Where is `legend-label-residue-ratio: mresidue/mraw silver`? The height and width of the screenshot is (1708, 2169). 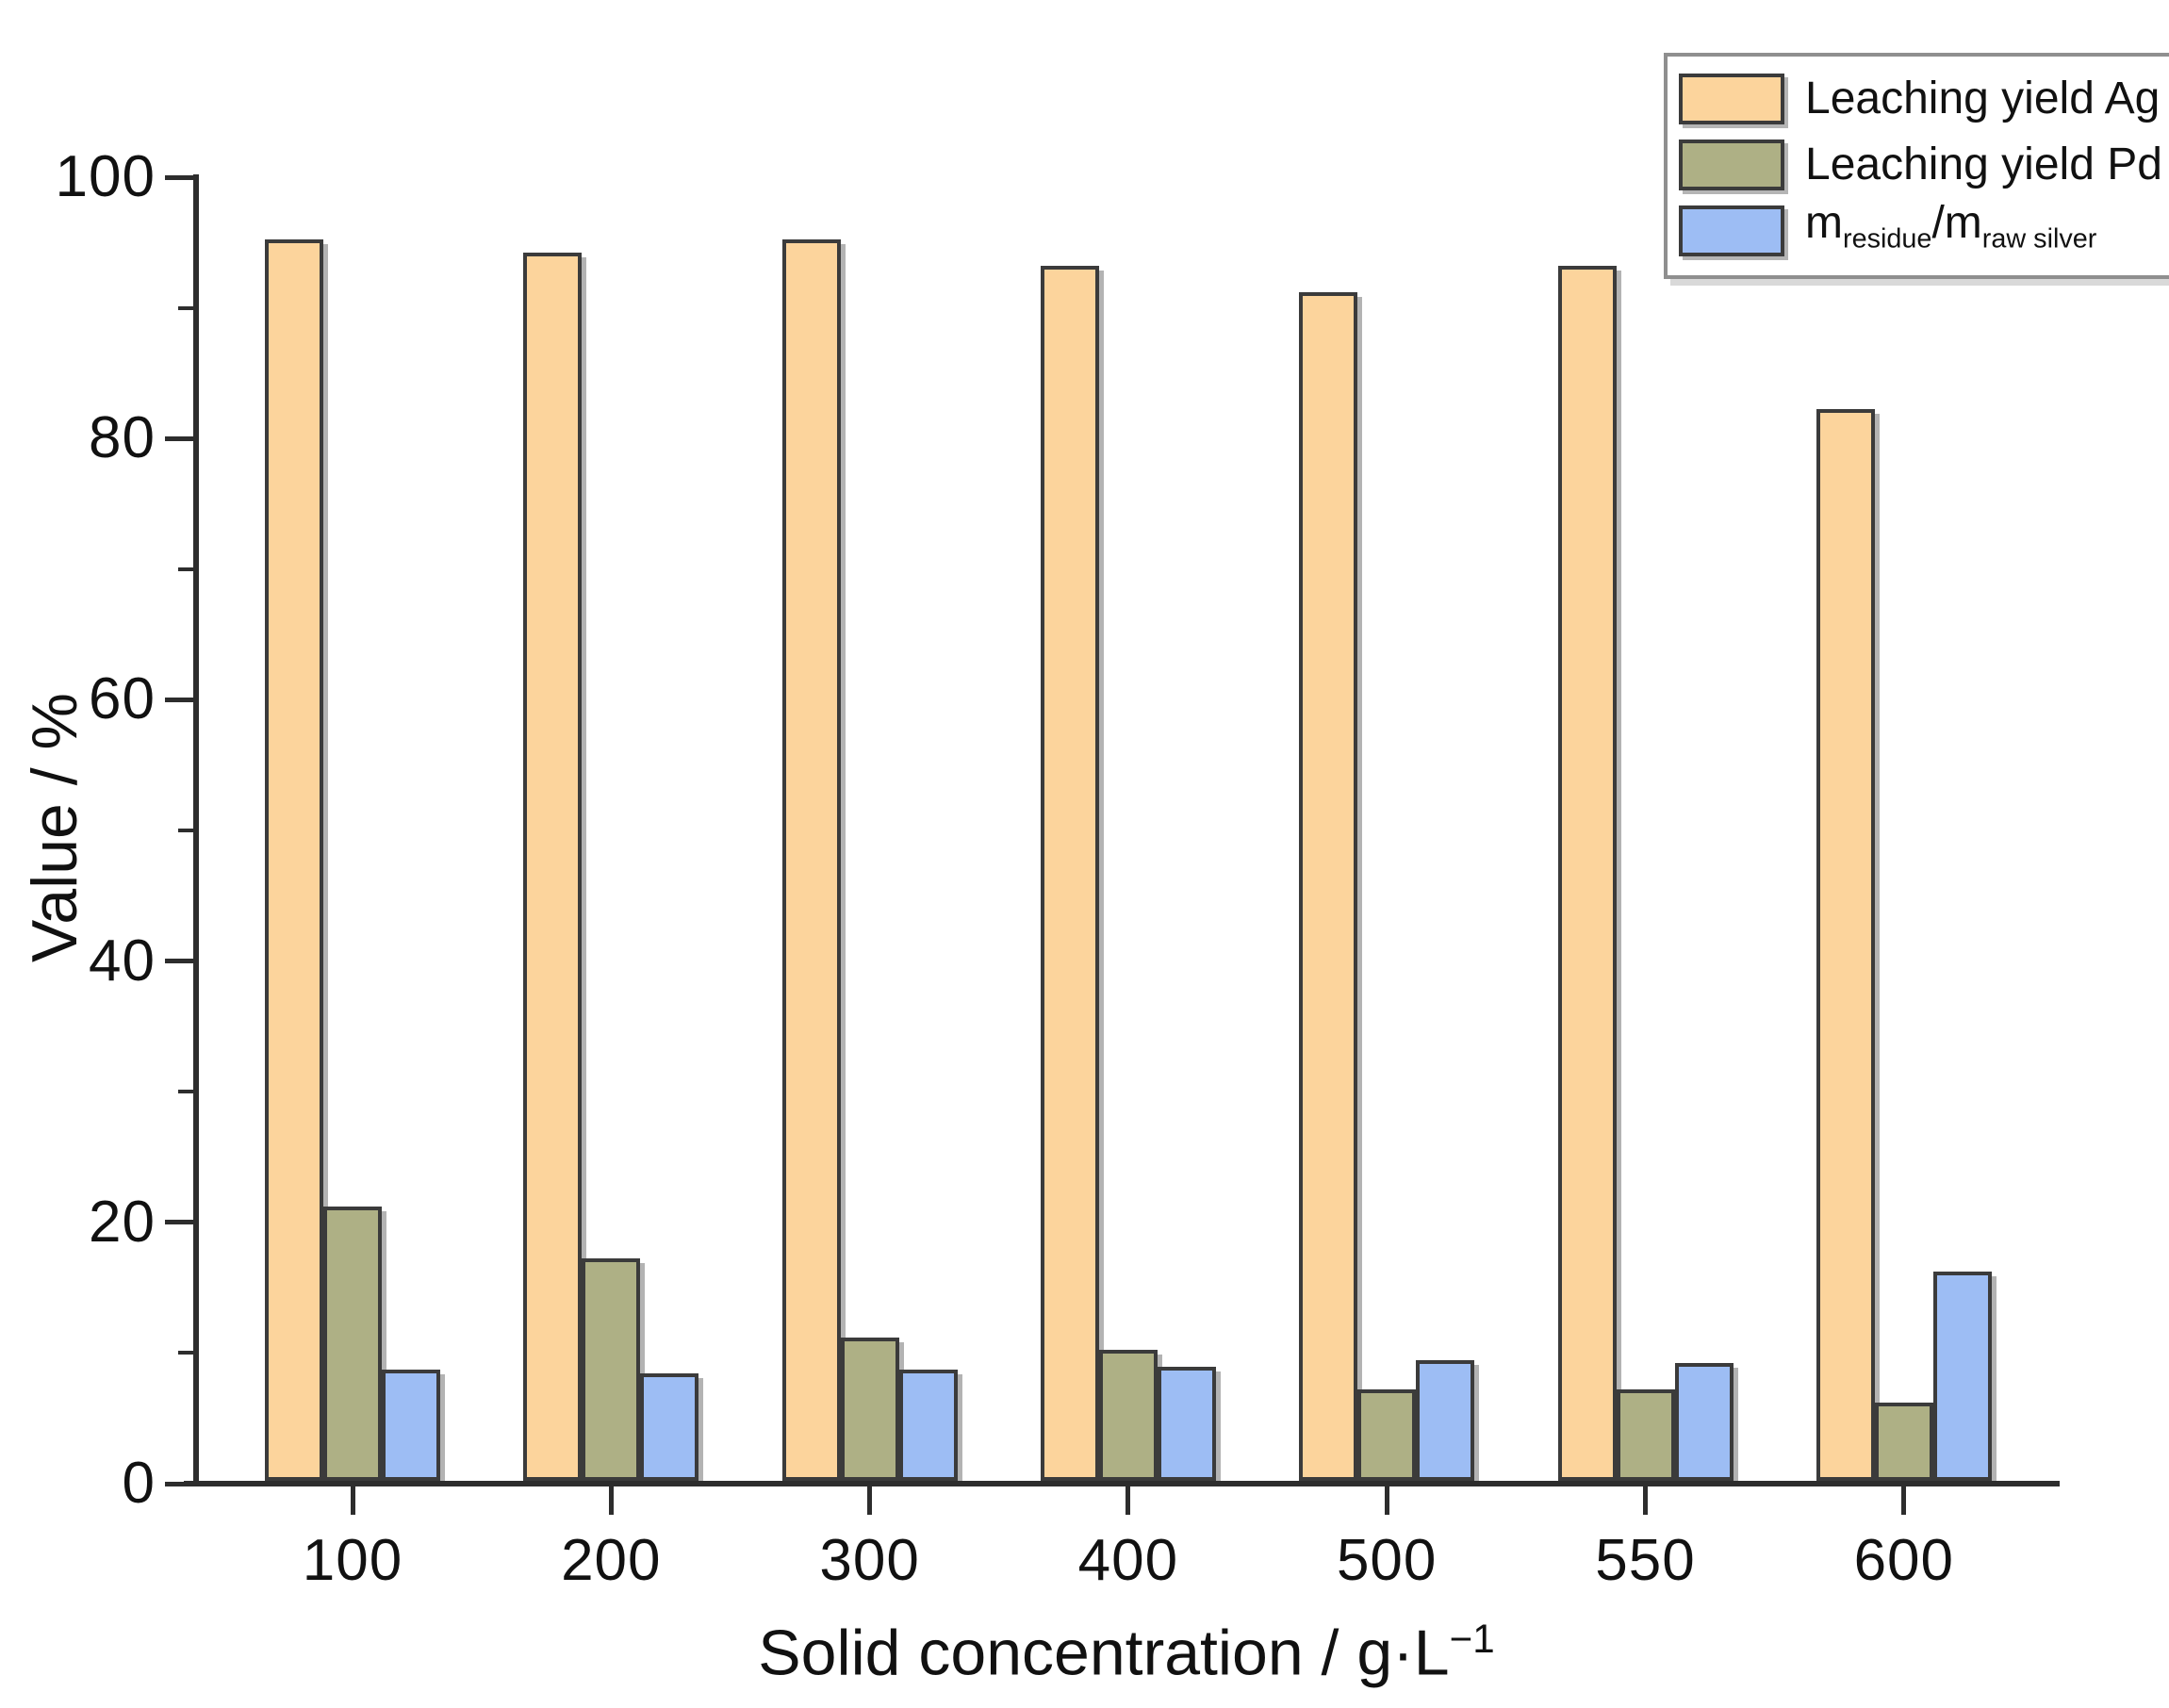
legend-label-residue-ratio: mresidue/mraw silver is located at coordinates (1951, 230).